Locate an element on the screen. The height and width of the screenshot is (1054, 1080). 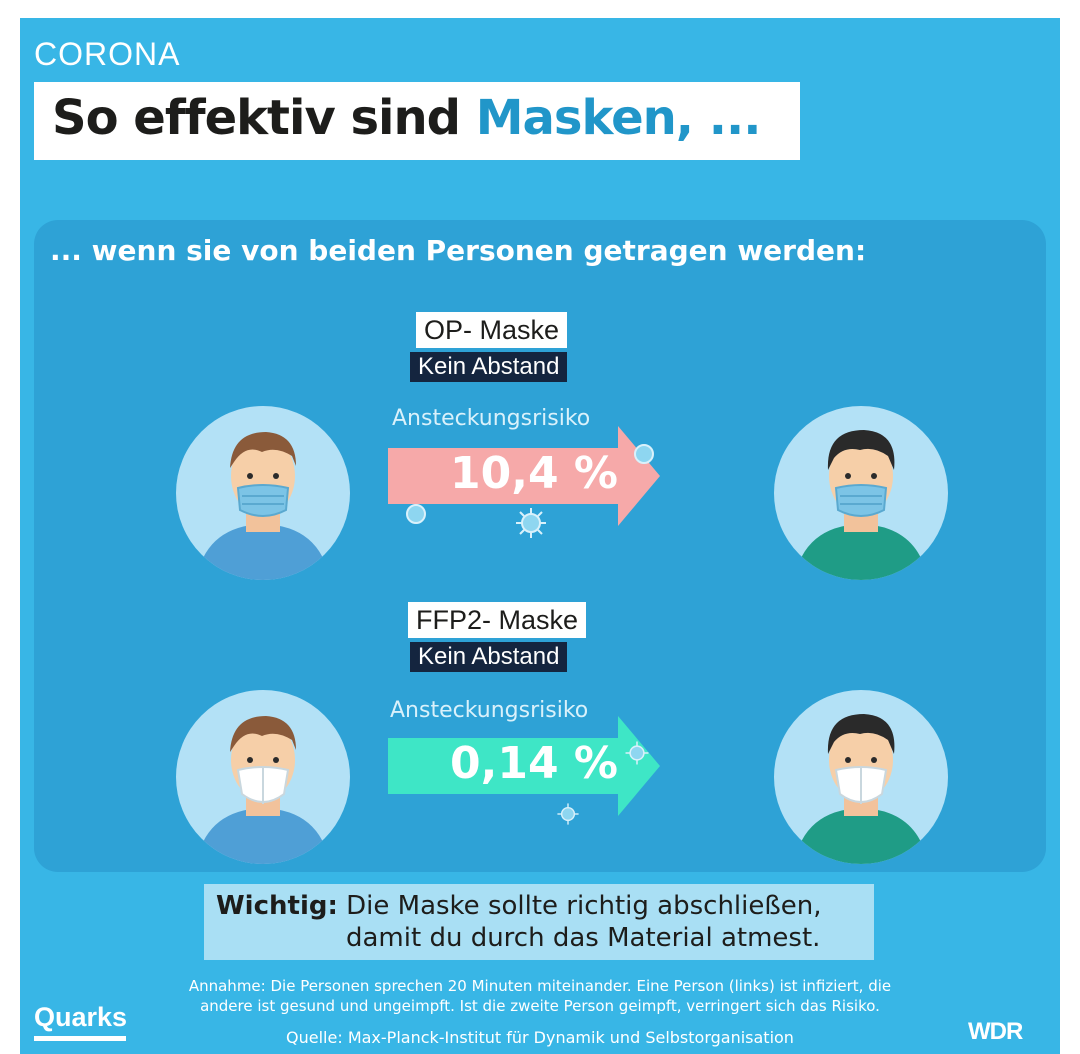
topic-tag: CORONA is located at coordinates (107, 54).